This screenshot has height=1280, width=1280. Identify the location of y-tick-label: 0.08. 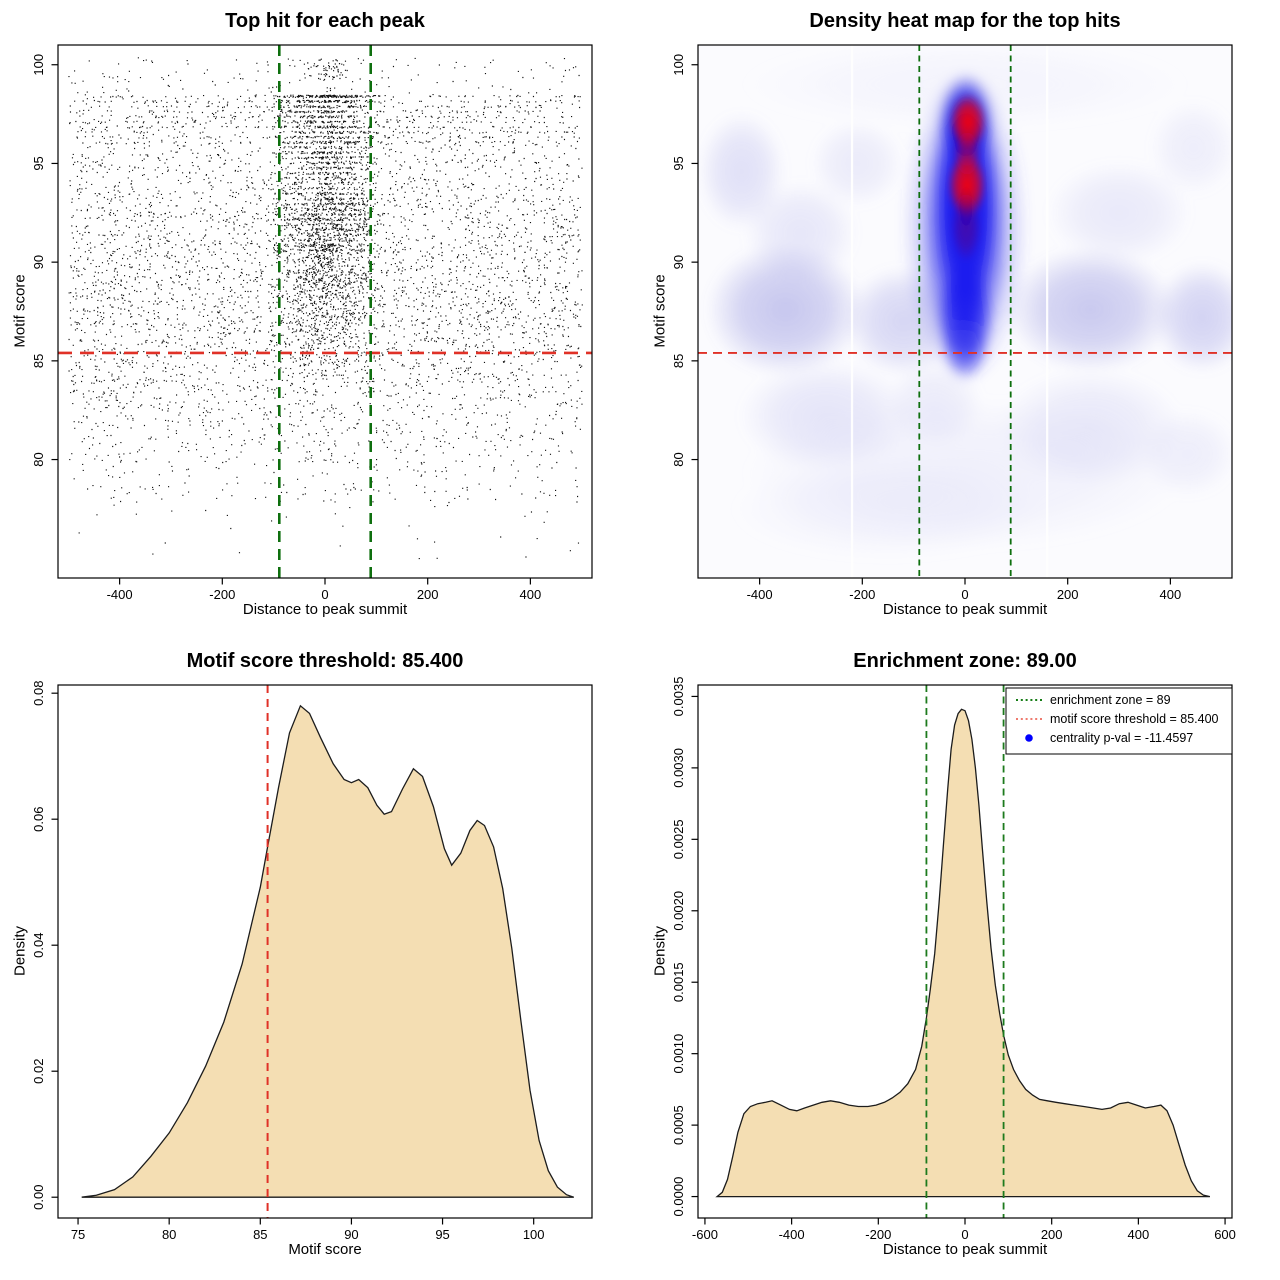
(38, 693).